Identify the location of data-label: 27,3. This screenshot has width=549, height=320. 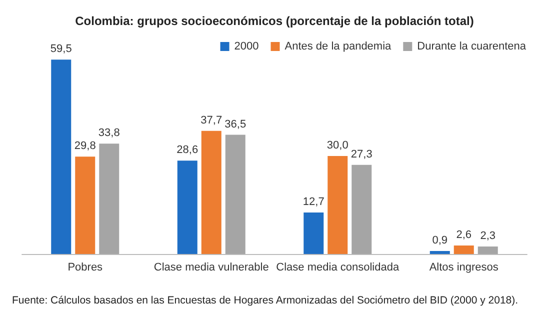
(361, 154).